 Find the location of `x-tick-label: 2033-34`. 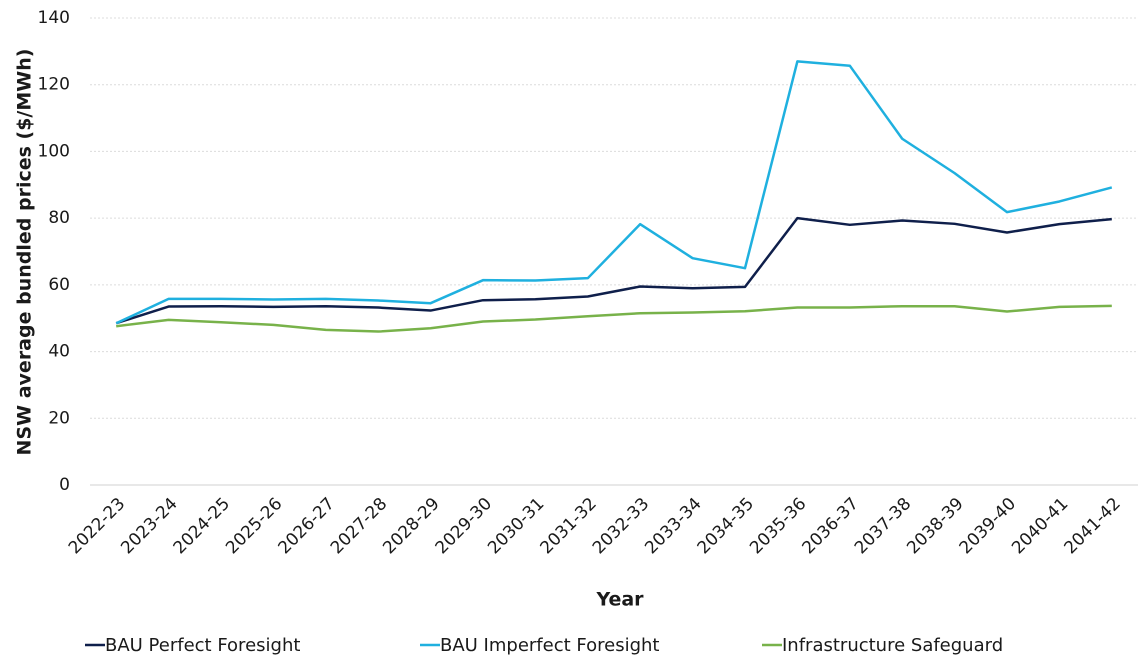

x-tick-label: 2033-34 is located at coordinates (673, 526).